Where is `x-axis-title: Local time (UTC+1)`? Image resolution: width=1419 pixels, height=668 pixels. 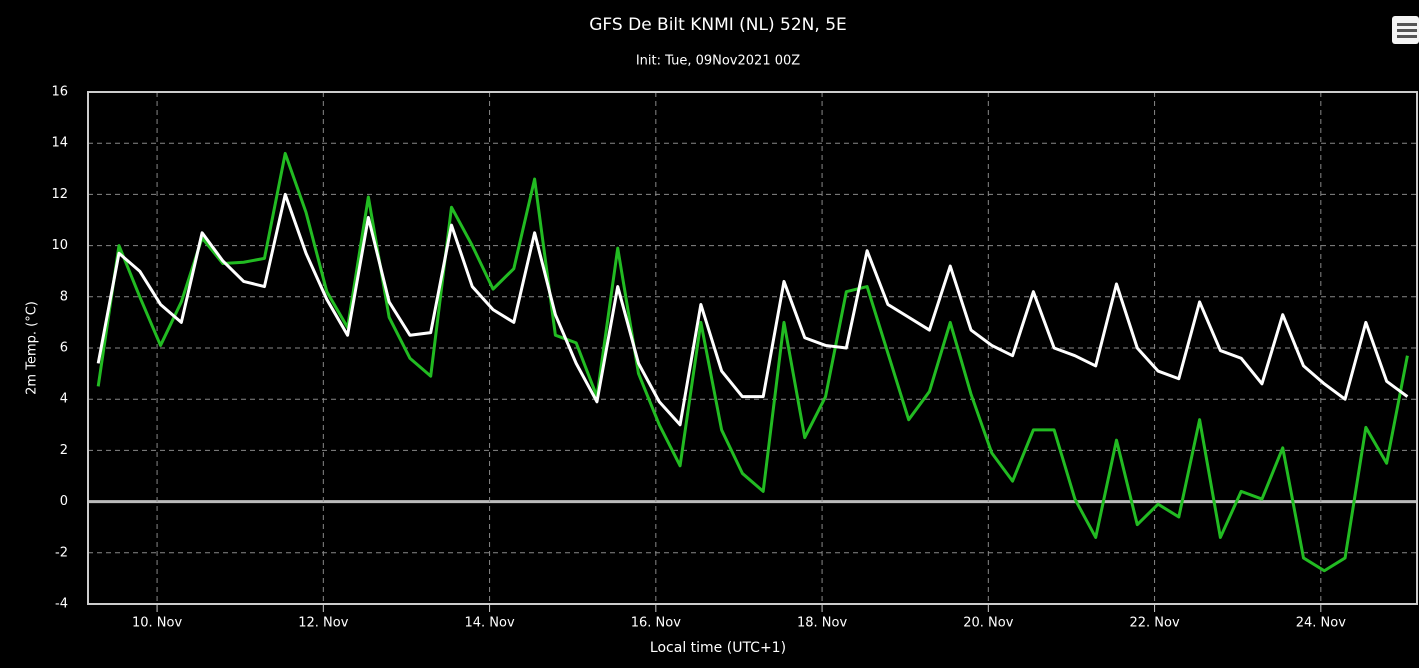
x-axis-title: Local time (UTC+1) is located at coordinates (718, 648).